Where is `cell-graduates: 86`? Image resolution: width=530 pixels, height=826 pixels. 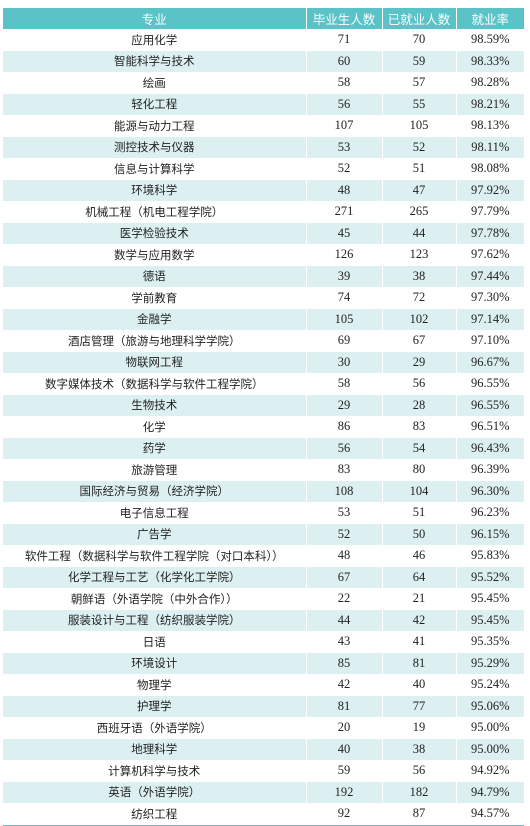 cell-graduates: 86 is located at coordinates (344, 427).